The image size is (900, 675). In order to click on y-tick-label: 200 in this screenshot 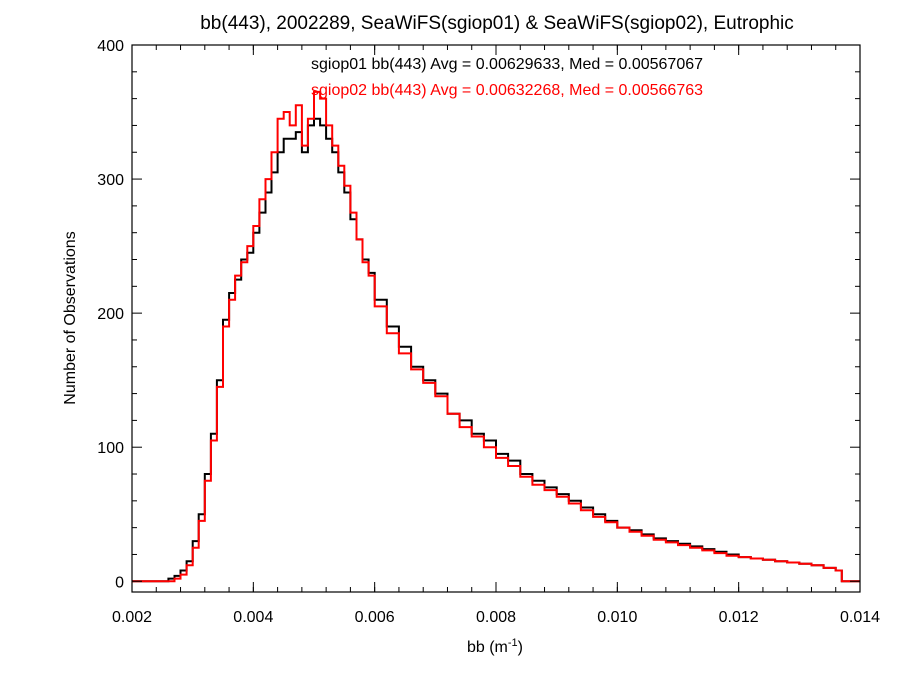, I will do `click(110, 314)`.